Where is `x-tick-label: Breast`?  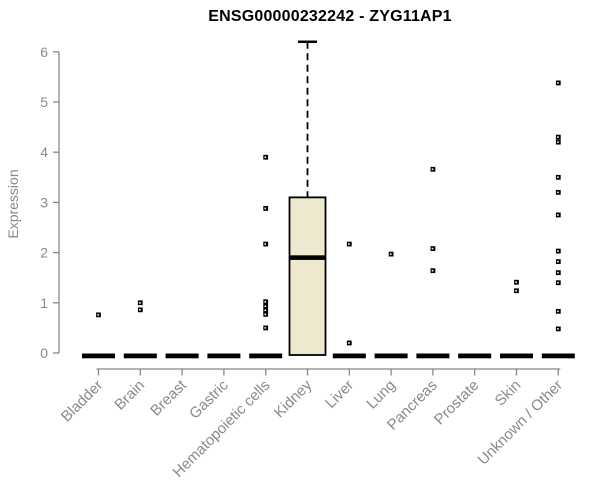 x-tick-label: Breast is located at coordinates (168, 397).